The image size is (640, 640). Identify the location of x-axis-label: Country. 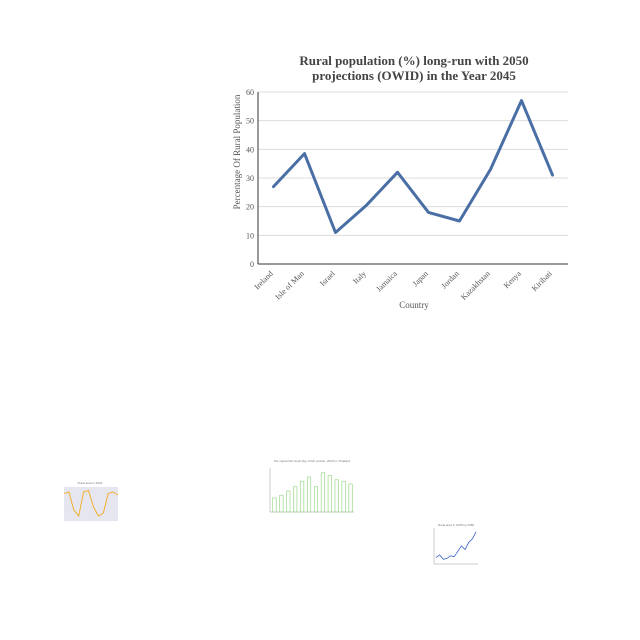
(414, 305).